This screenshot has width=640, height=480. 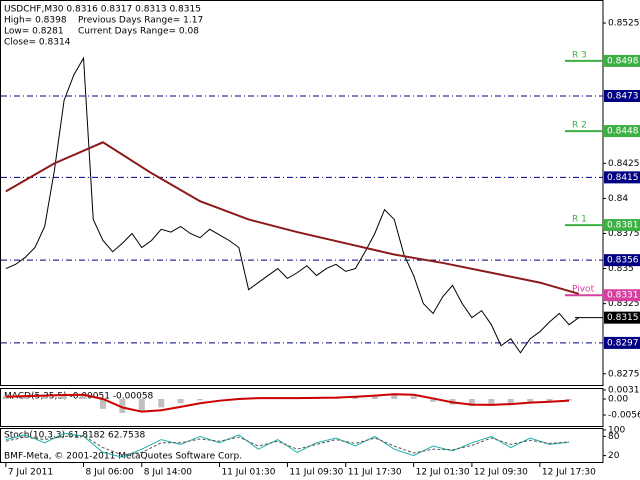 I want to click on price-tag-label: 0.8448, so click(x=623, y=132).